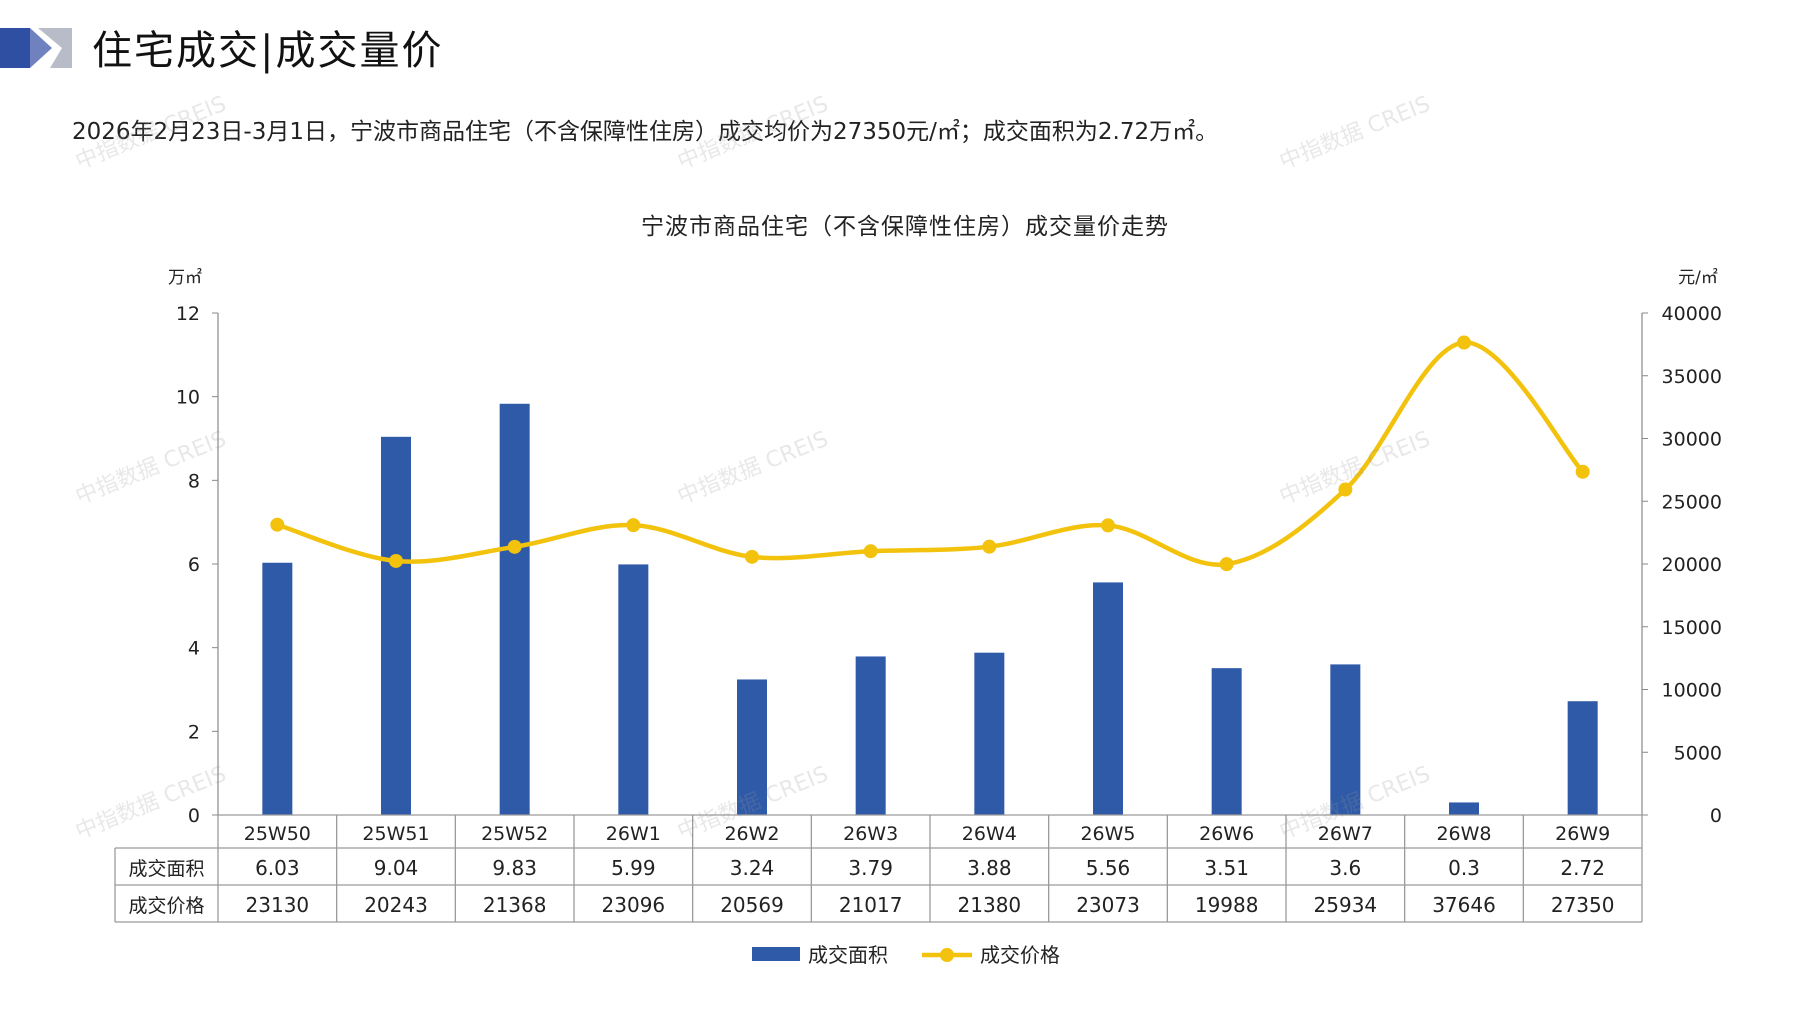 The image size is (1797, 1010). What do you see at coordinates (1345, 868) in the screenshot?
I see `area-data-label: 3.6` at bounding box center [1345, 868].